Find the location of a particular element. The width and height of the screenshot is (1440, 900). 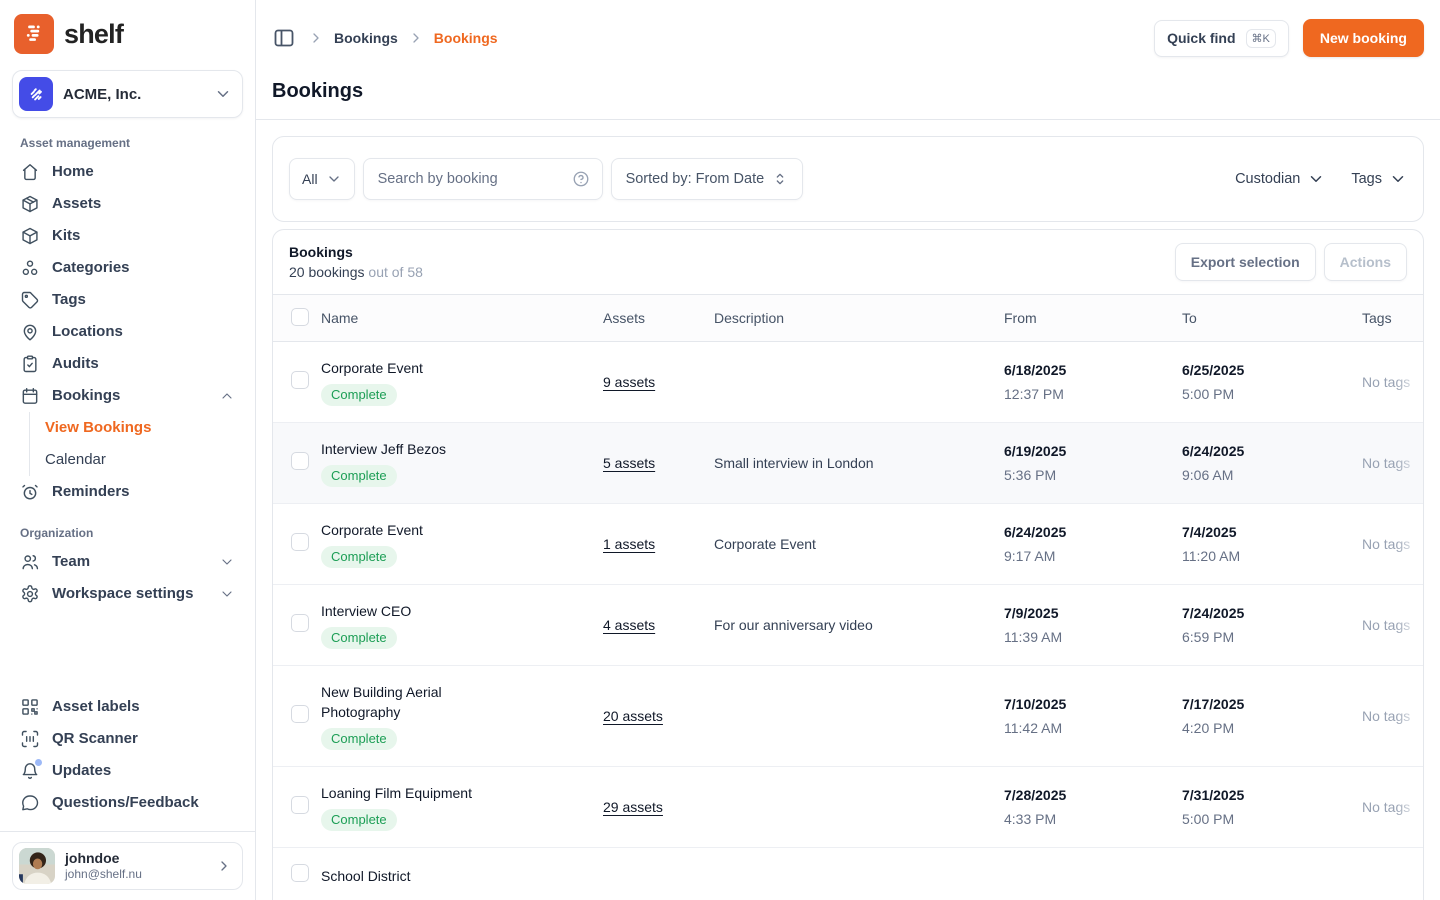

column-header-from: From is located at coordinates (1020, 318).